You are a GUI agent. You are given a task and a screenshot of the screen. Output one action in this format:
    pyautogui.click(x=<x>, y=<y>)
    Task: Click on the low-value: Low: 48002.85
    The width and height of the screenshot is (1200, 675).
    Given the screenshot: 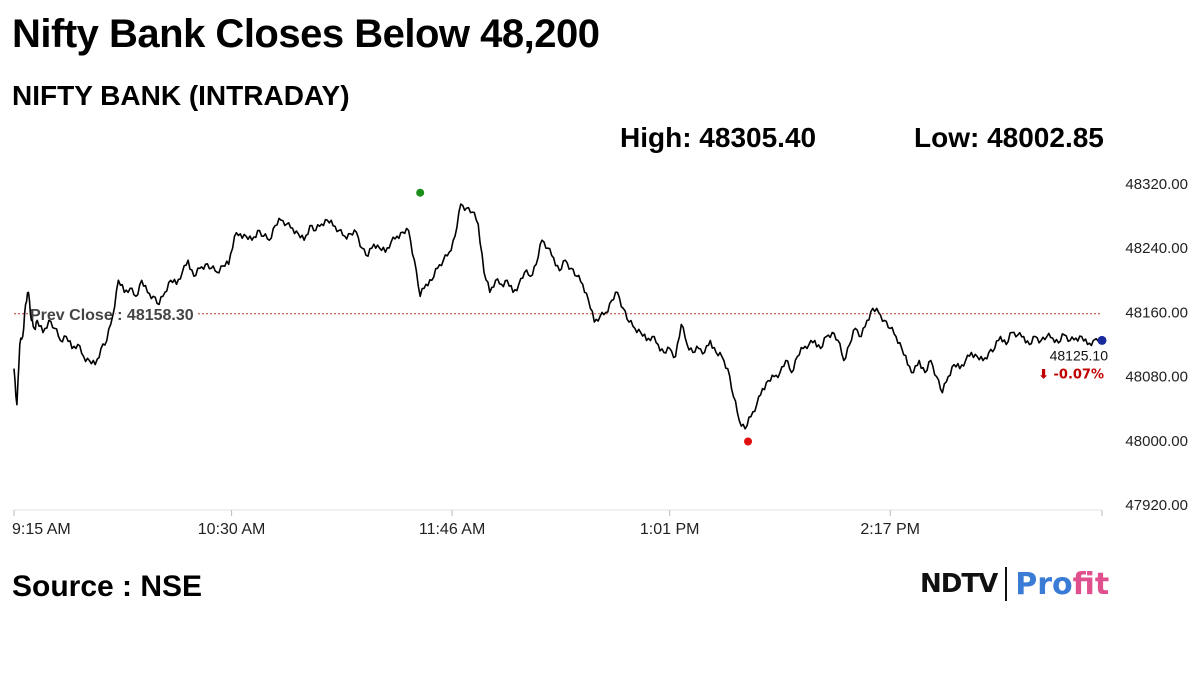 What is the action you would take?
    pyautogui.click(x=1009, y=137)
    